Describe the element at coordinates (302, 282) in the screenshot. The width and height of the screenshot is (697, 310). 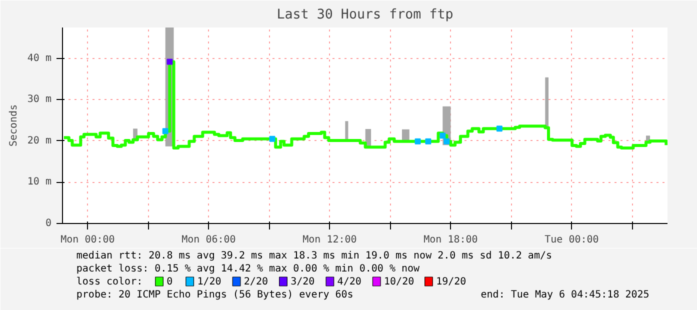
I see `legend-label: 3/20` at that location.